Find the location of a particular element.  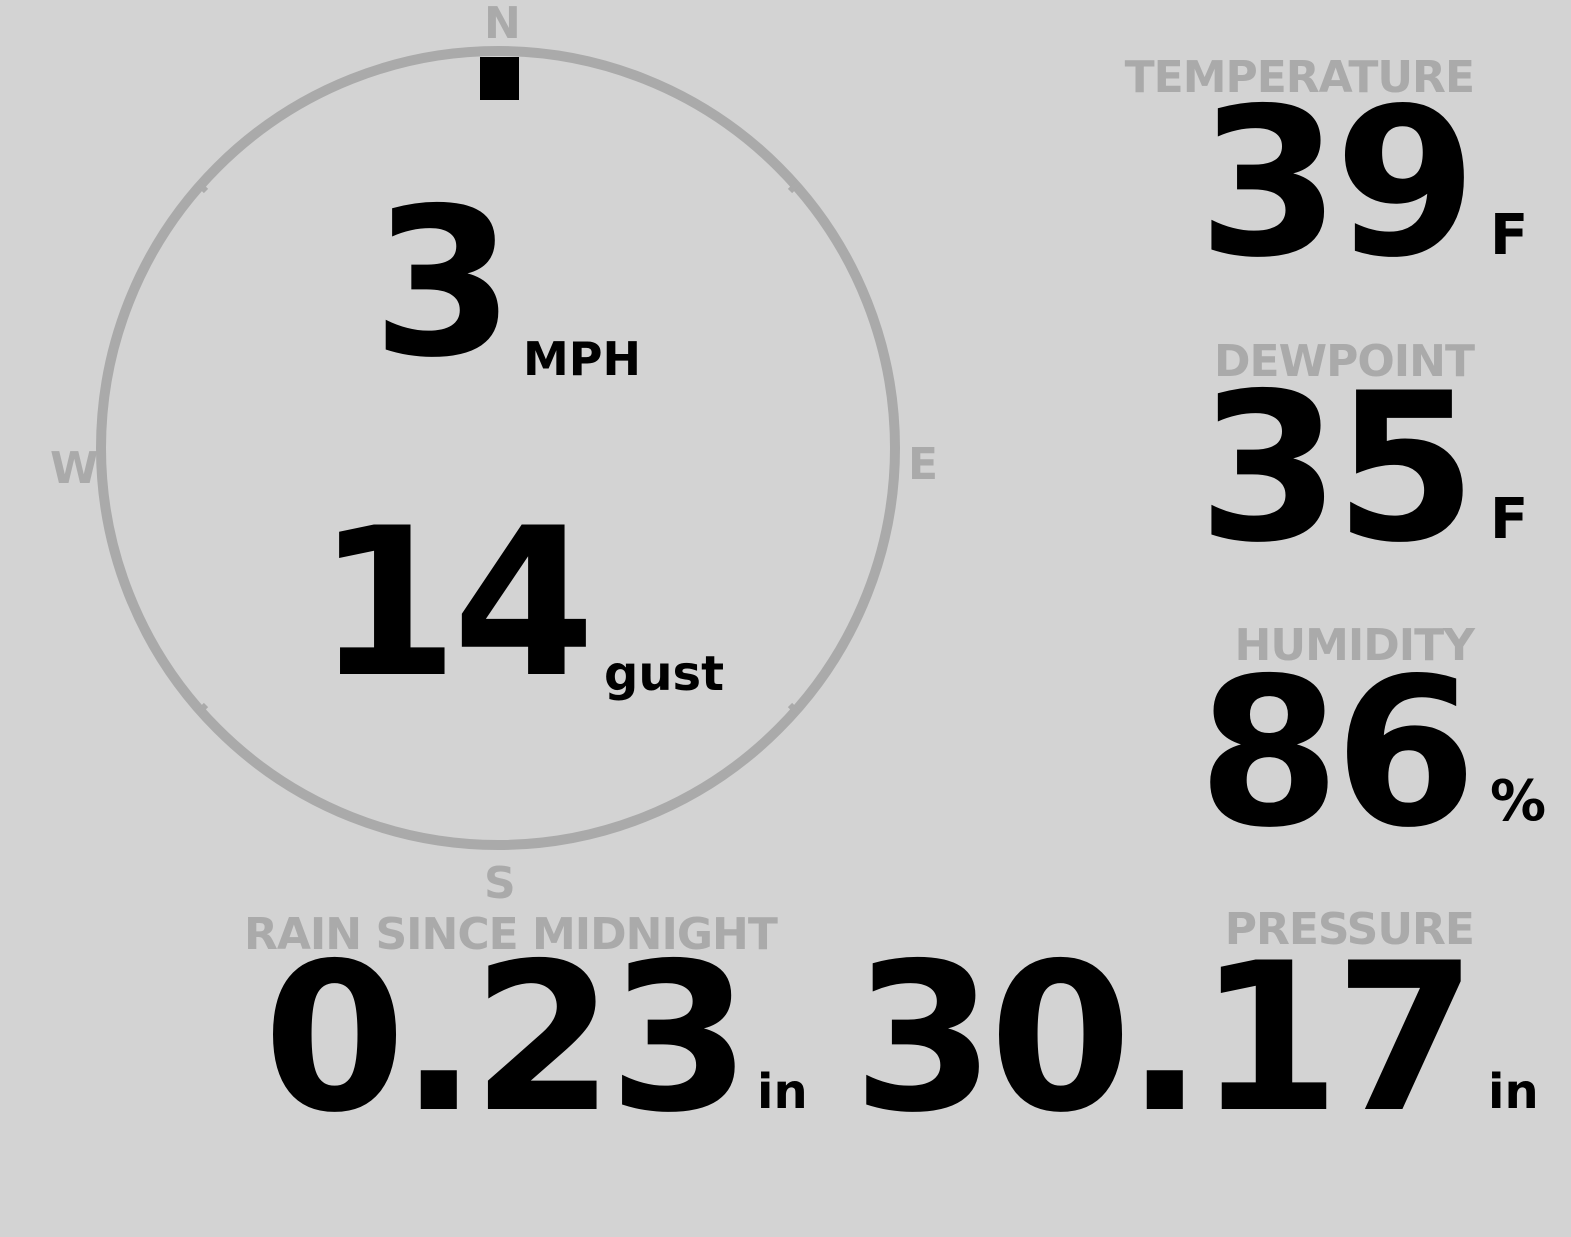

wind-speed-value: 3 is located at coordinates (443, 284).